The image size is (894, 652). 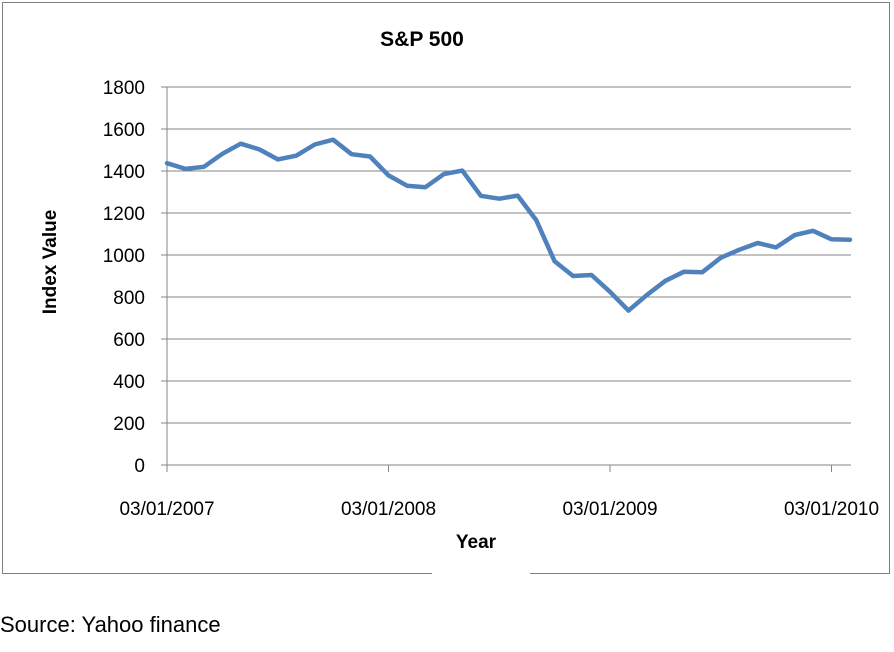 What do you see at coordinates (481, 574) in the screenshot?
I see `frame-gap` at bounding box center [481, 574].